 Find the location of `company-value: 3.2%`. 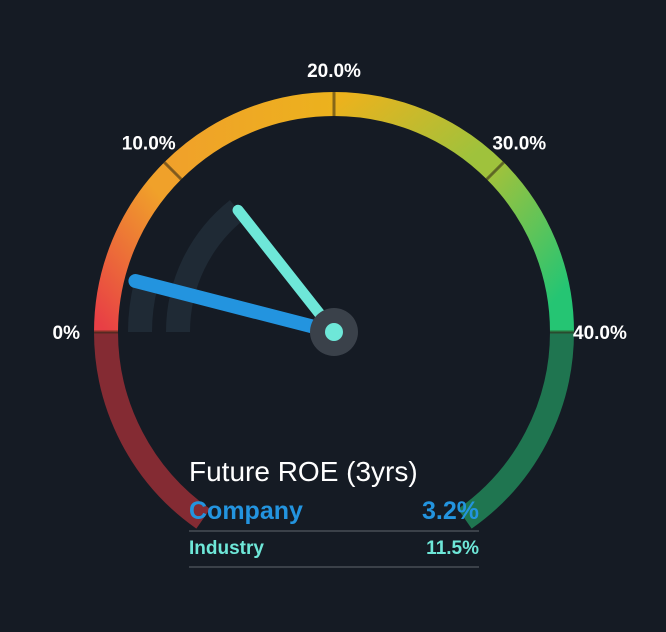

company-value: 3.2% is located at coordinates (450, 510).